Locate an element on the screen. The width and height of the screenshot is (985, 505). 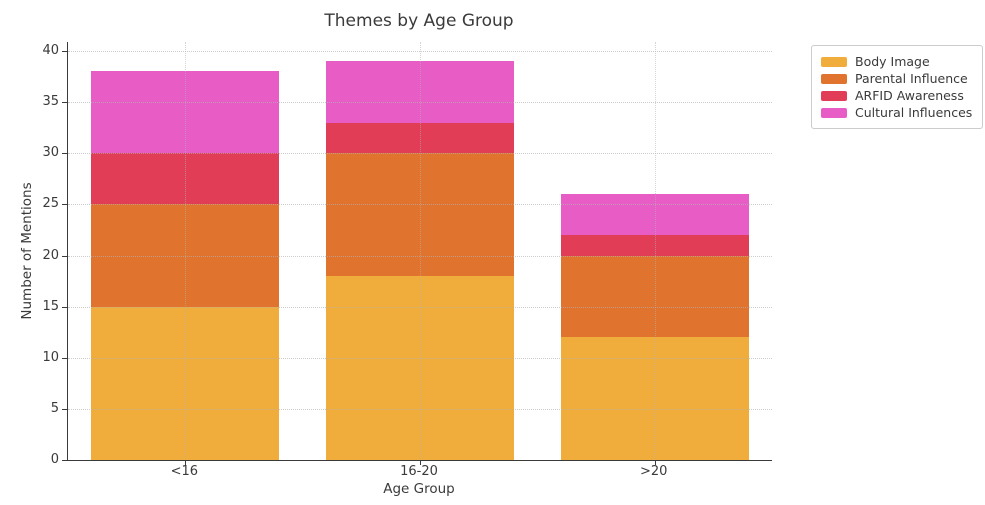
x-axis-label: Age Group is located at coordinates (419, 489).